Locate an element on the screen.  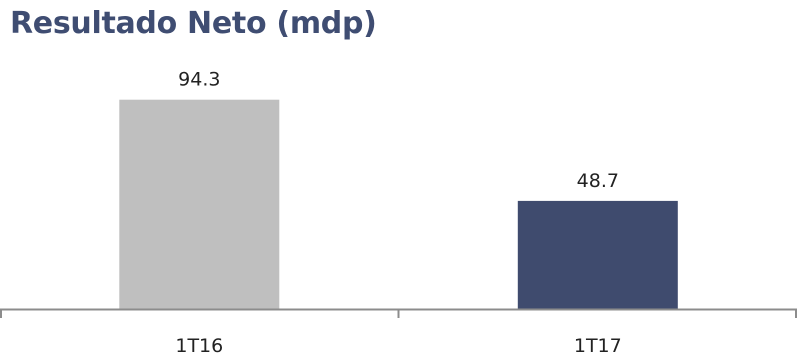
x-tick-label-1t17: 1T17 is located at coordinates (598, 346).